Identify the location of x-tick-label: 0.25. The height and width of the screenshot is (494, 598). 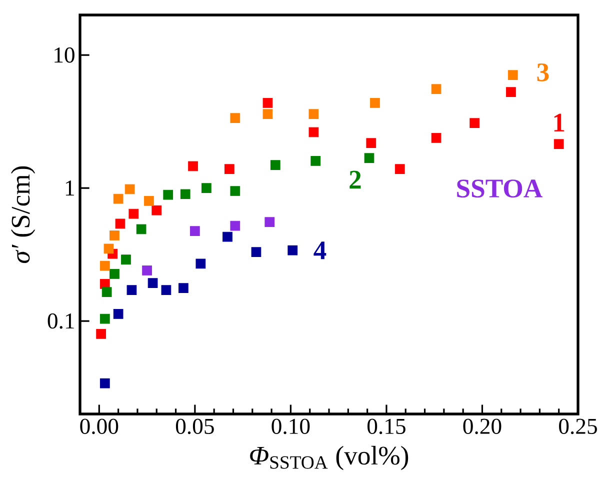
(578, 426).